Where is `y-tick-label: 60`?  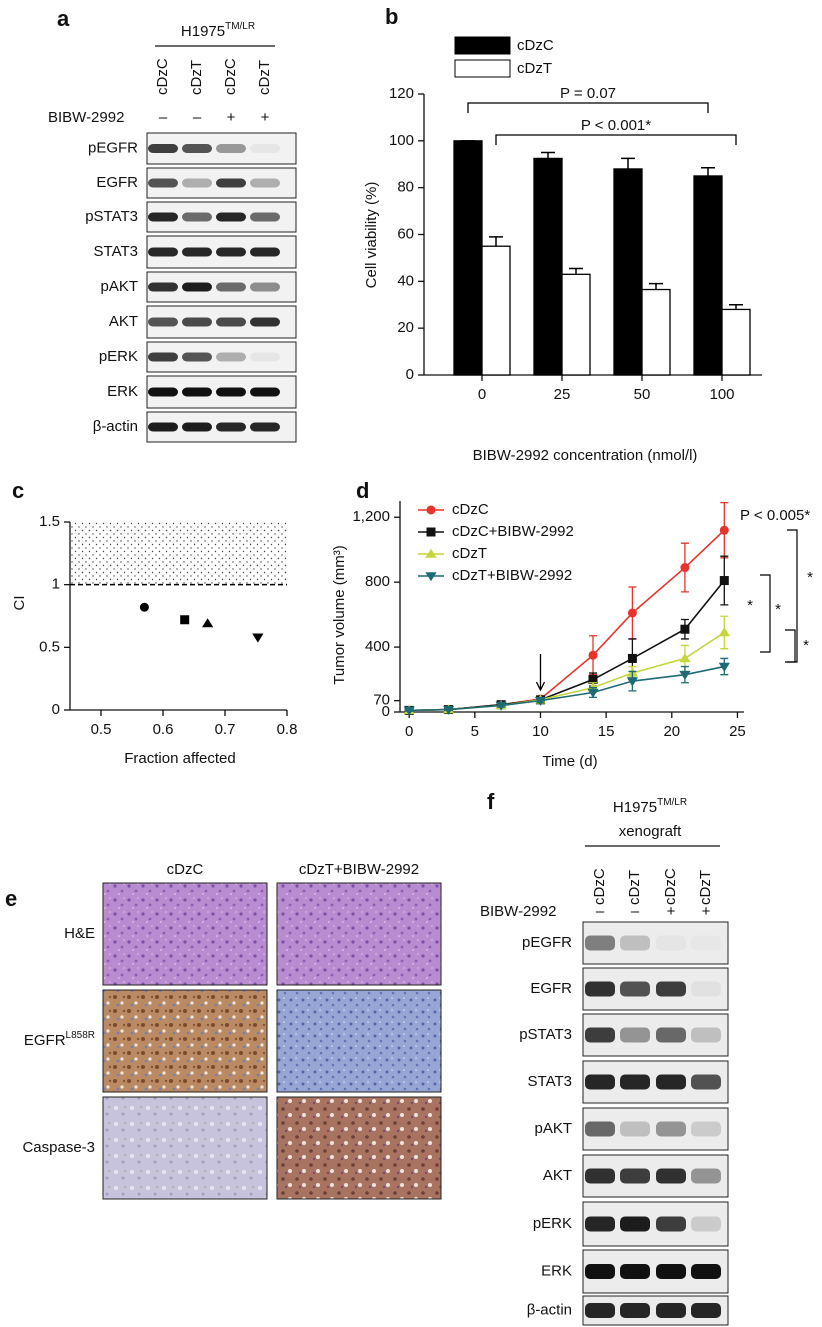 y-tick-label: 60 is located at coordinates (405, 233).